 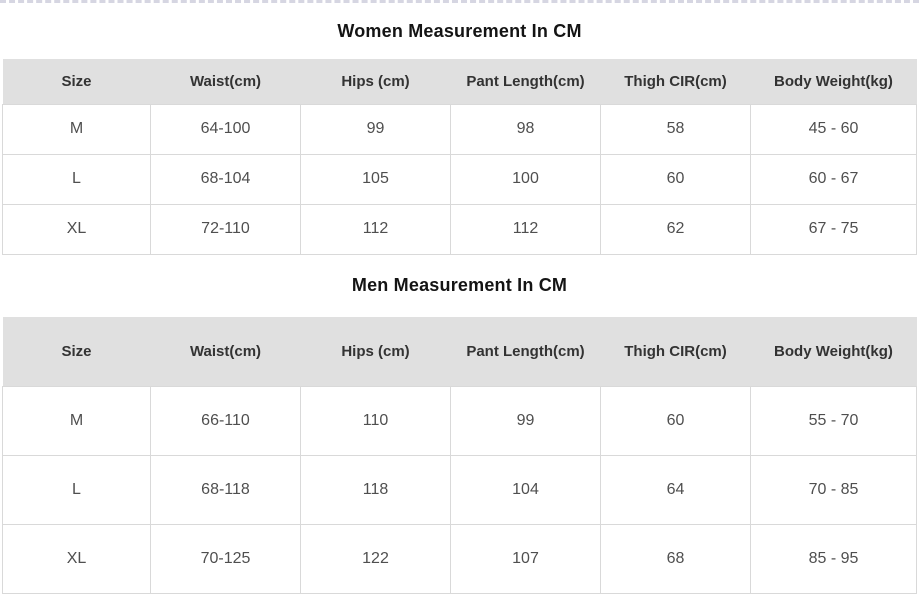 What do you see at coordinates (459, 30) in the screenshot?
I see `women-table-title: Women Measurement In CM` at bounding box center [459, 30].